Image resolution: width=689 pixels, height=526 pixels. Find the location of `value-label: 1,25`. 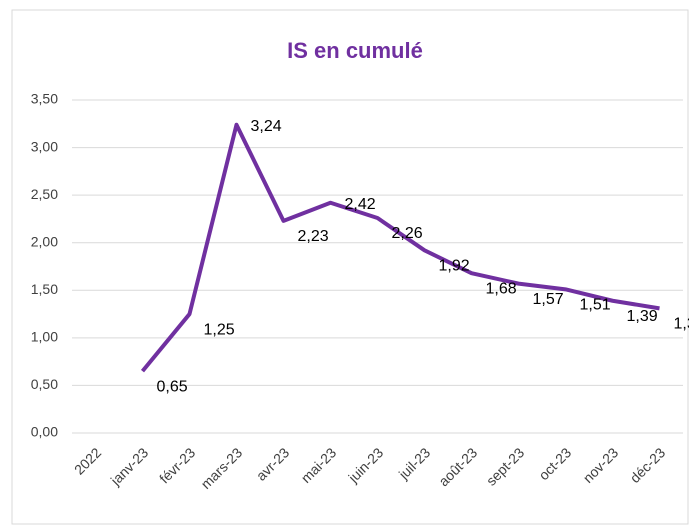

value-label: 1,25 is located at coordinates (219, 329).